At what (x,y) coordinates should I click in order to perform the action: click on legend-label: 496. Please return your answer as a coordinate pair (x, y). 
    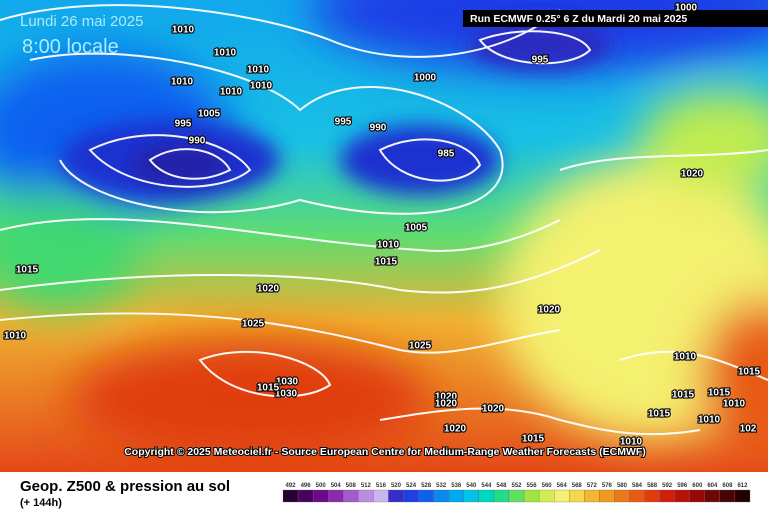
    Looking at the image, I should click on (306, 486).